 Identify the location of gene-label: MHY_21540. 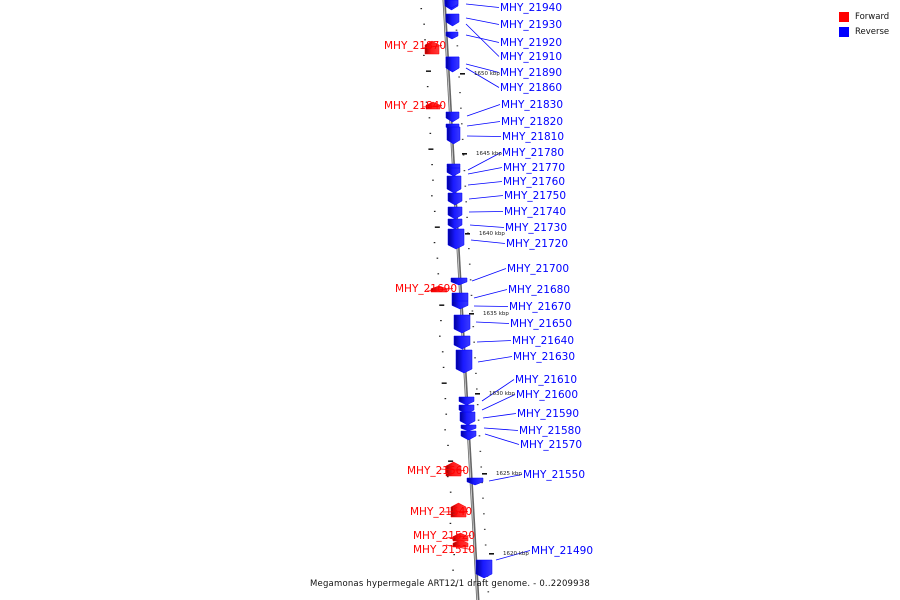
(441, 512).